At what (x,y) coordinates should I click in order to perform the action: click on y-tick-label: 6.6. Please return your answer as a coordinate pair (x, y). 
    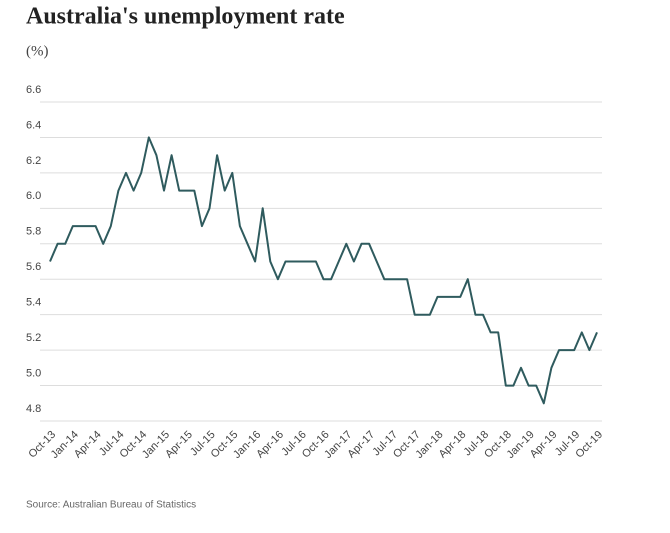
    Looking at the image, I should click on (33, 90).